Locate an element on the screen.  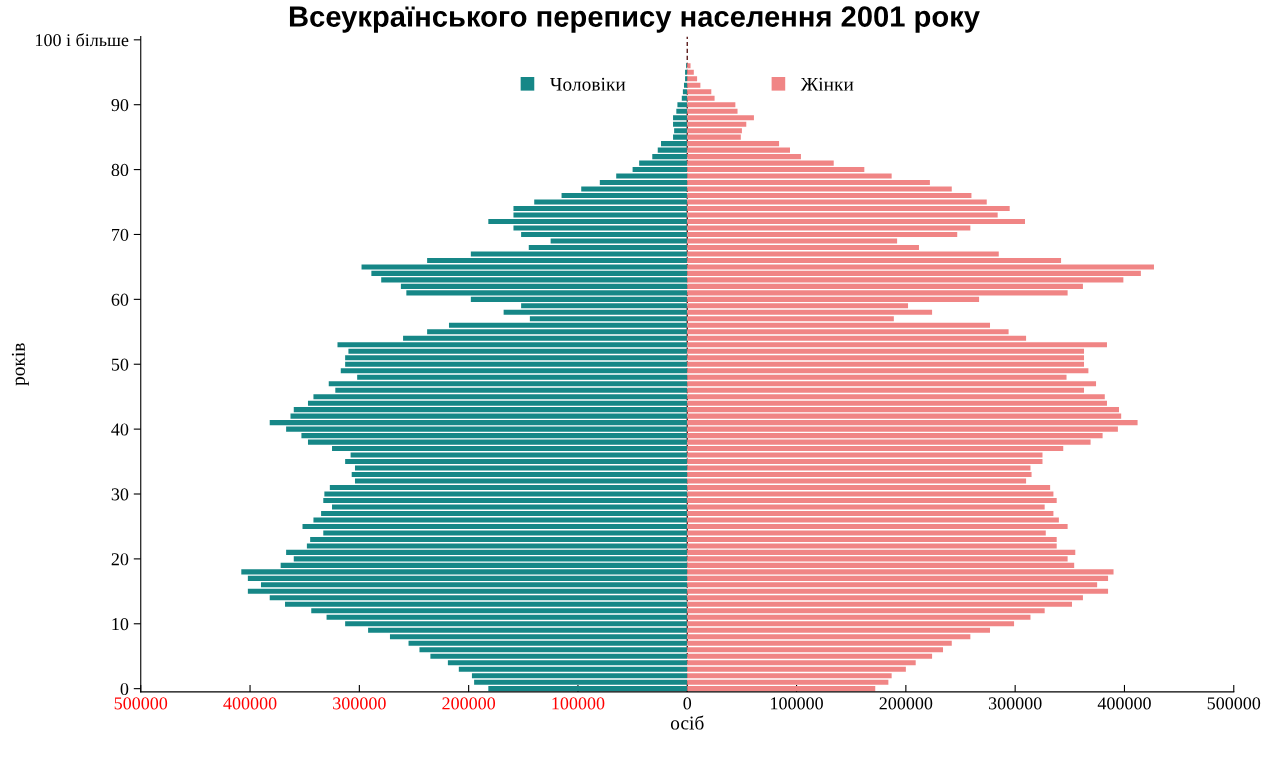
x-tick-label: 0 is located at coordinates (687, 703).